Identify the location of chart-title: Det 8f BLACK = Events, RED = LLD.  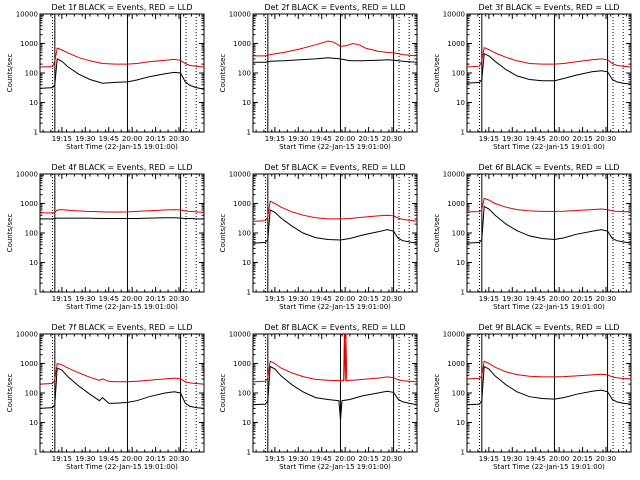
(334, 327).